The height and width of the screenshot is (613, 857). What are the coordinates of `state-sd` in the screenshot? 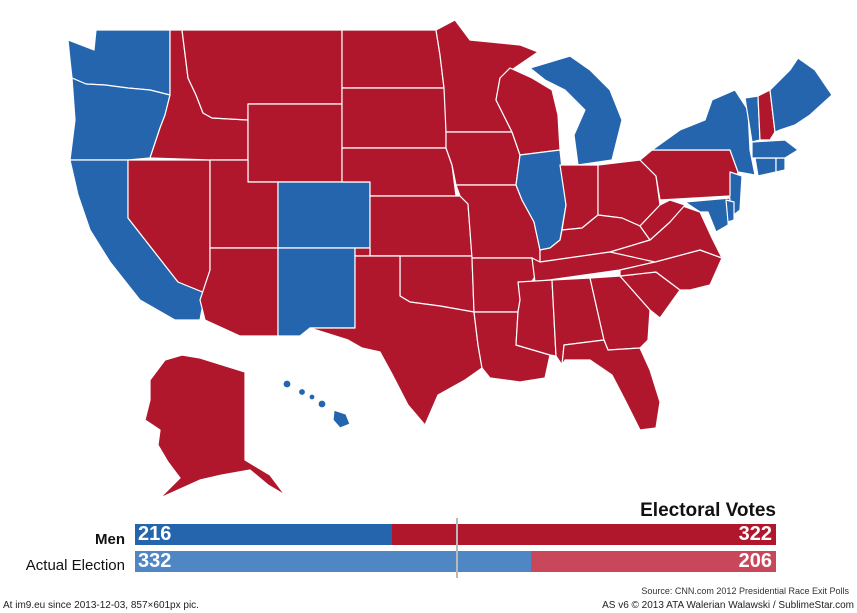 It's located at (394, 118).